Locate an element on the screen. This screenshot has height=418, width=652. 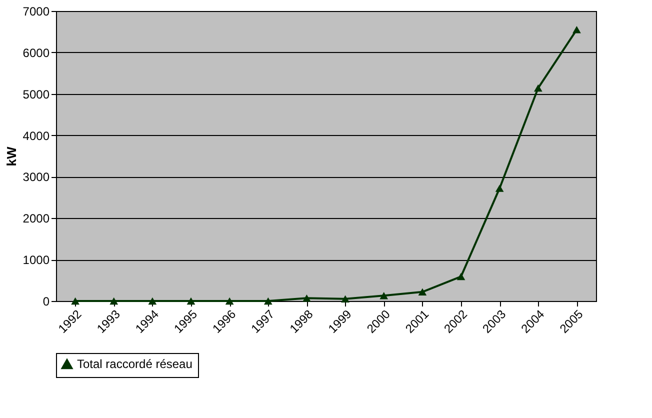
legend-label: Total raccordé réseau is located at coordinates (134, 364).